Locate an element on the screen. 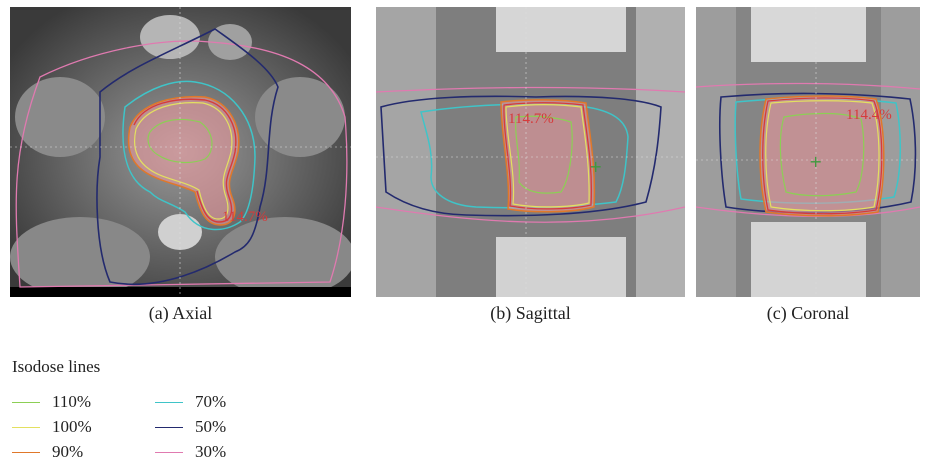 The image size is (929, 467). legend-item-70: 70% is located at coordinates (190, 402).